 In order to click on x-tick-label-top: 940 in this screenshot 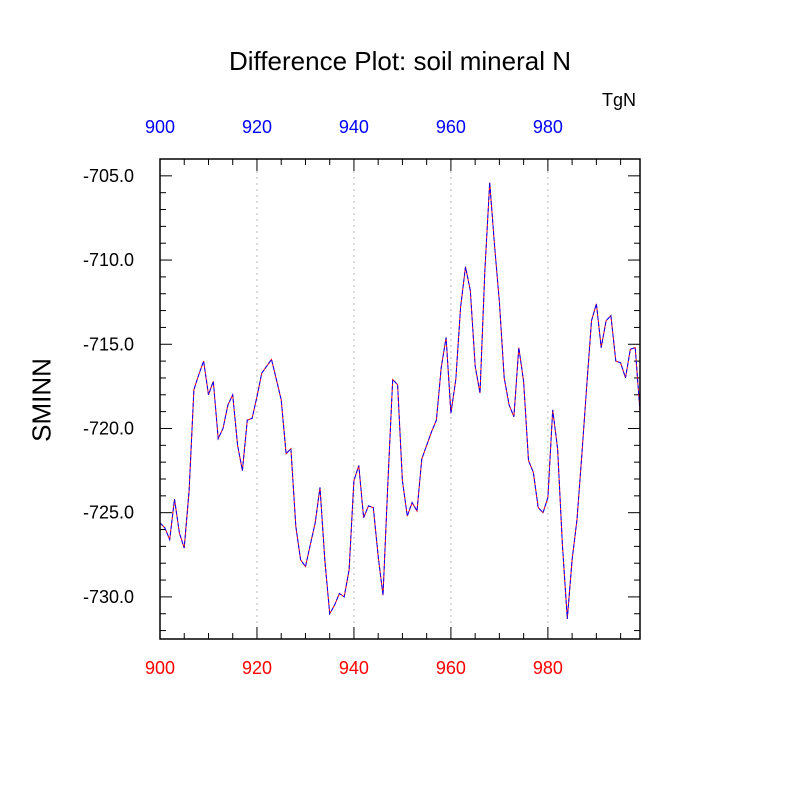, I will do `click(354, 127)`.